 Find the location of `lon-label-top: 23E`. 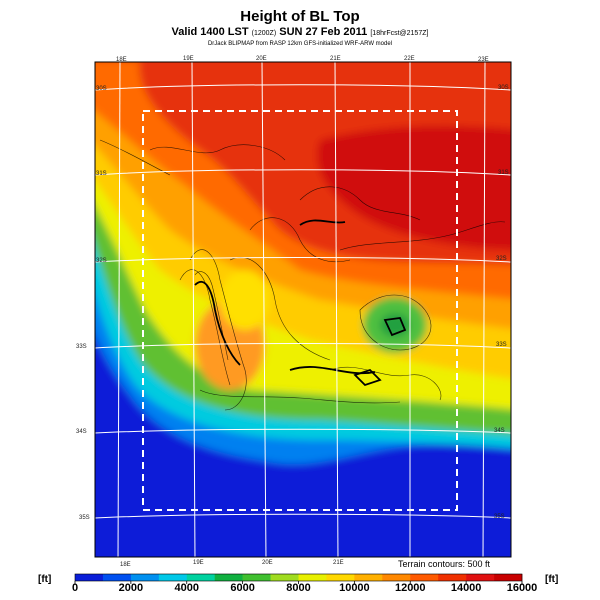

lon-label-top: 23E is located at coordinates (483, 60).